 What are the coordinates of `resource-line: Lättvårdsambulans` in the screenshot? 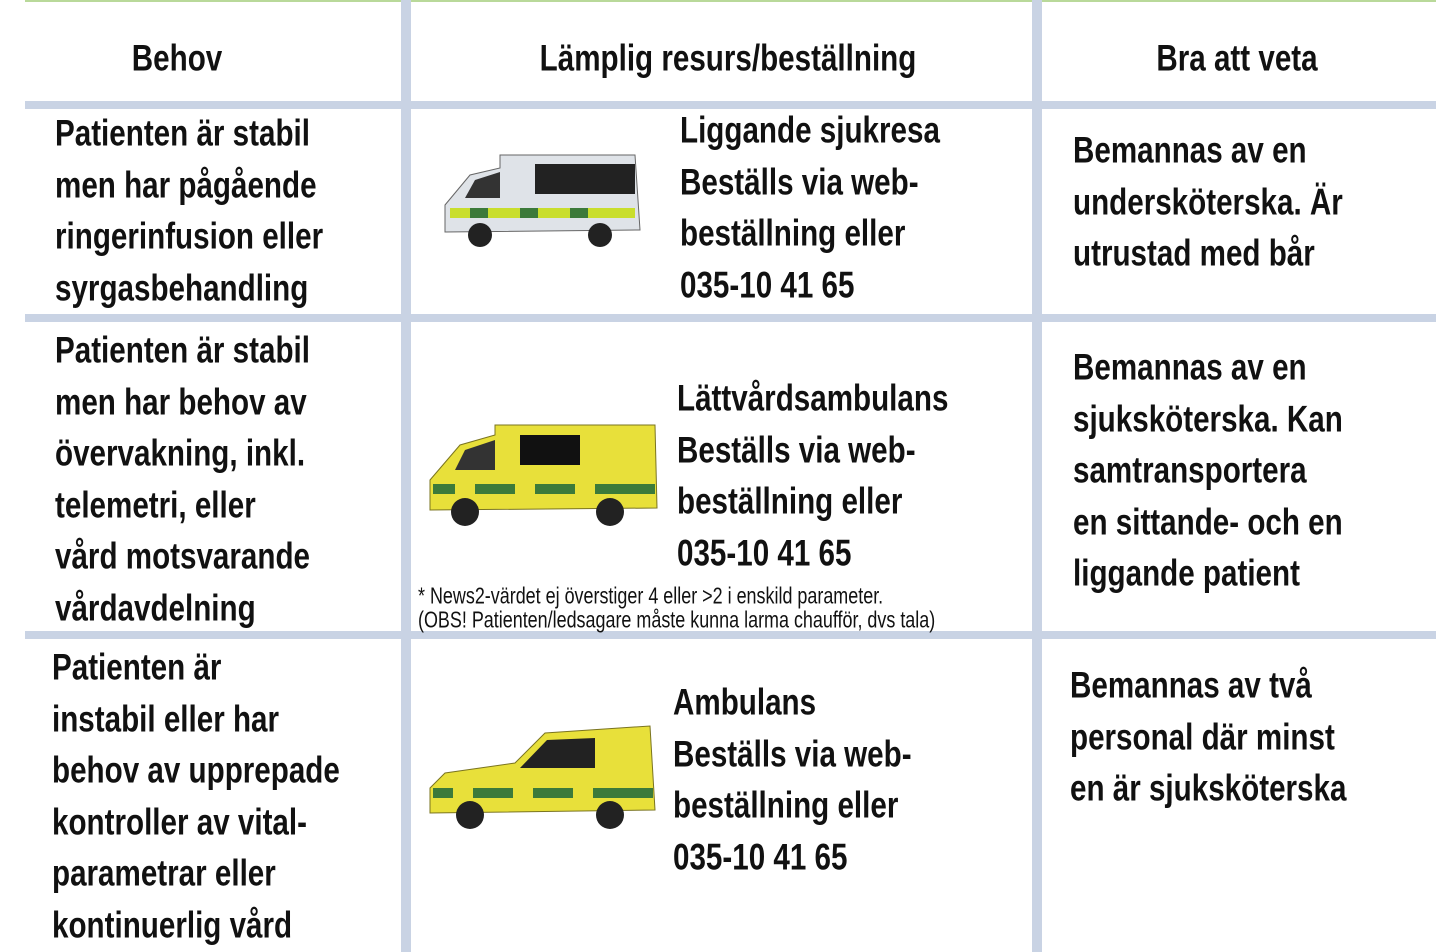 It's located at (813, 398).